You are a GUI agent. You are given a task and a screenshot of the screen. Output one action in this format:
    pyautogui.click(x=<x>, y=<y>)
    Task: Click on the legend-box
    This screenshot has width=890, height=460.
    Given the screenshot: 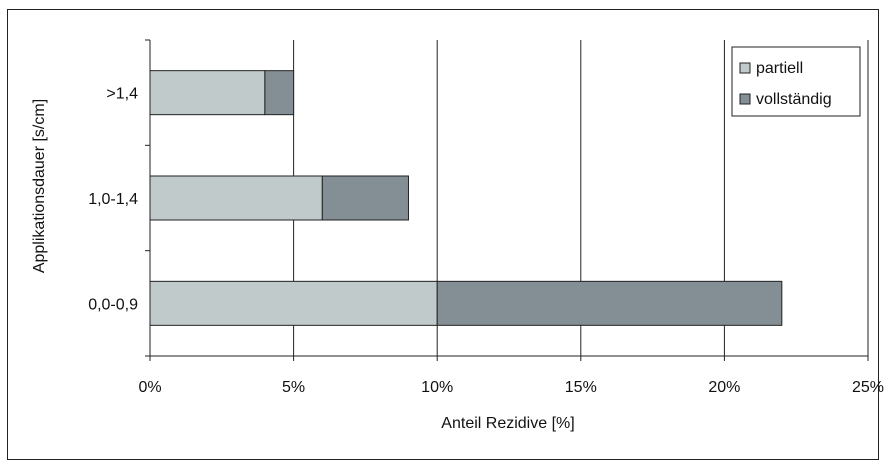 What is the action you would take?
    pyautogui.click(x=796, y=81)
    